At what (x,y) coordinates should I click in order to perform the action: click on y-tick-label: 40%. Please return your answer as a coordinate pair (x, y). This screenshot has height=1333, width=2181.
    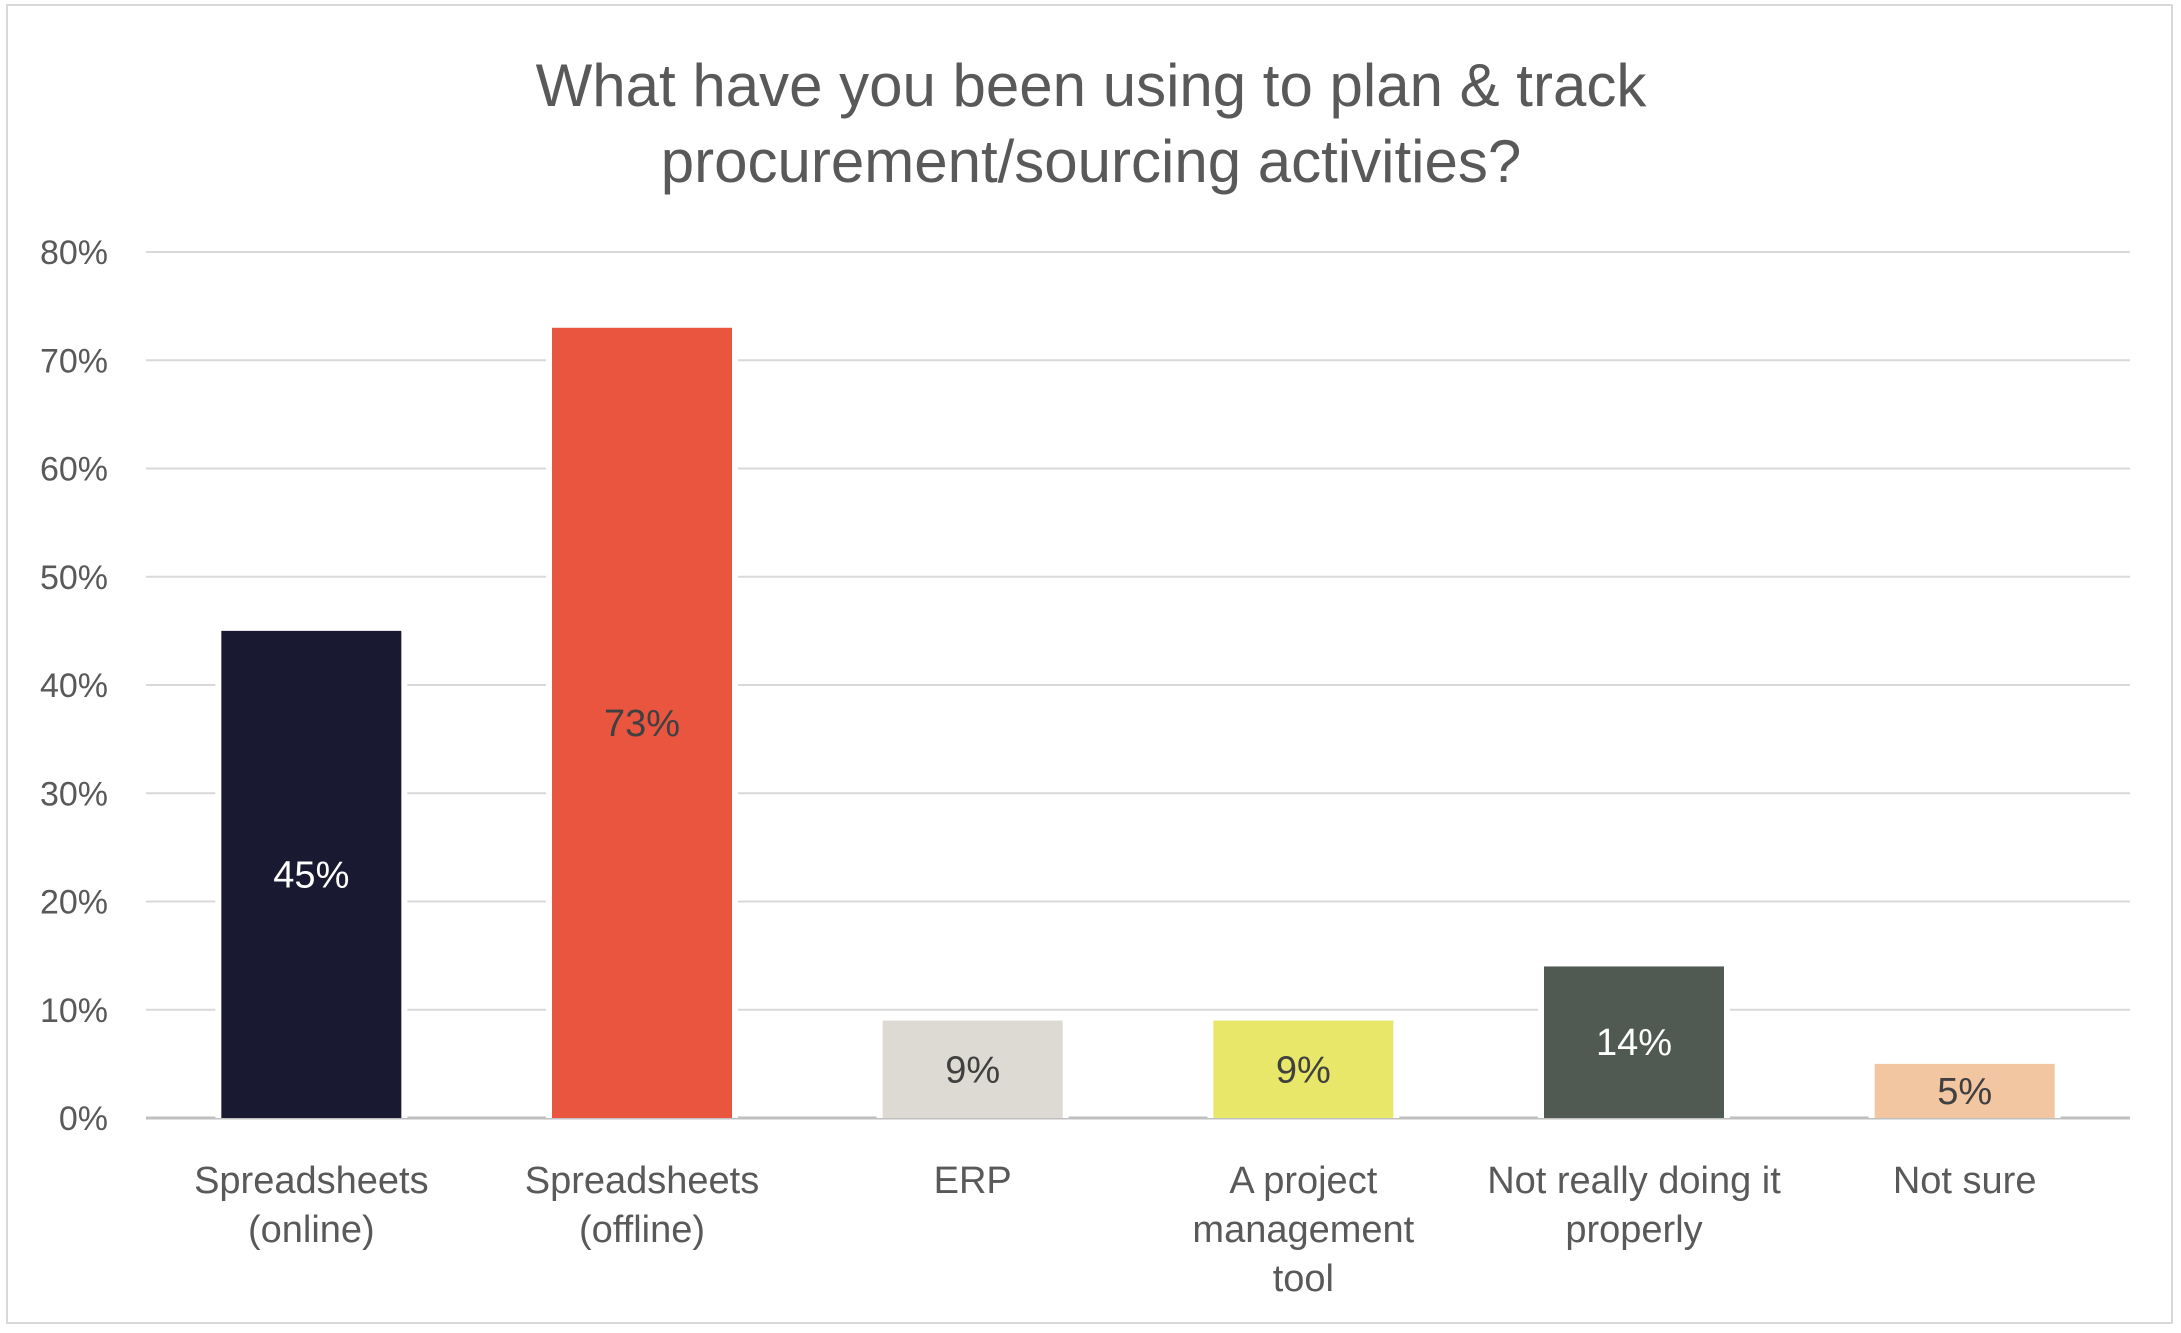
    Looking at the image, I should click on (74, 686).